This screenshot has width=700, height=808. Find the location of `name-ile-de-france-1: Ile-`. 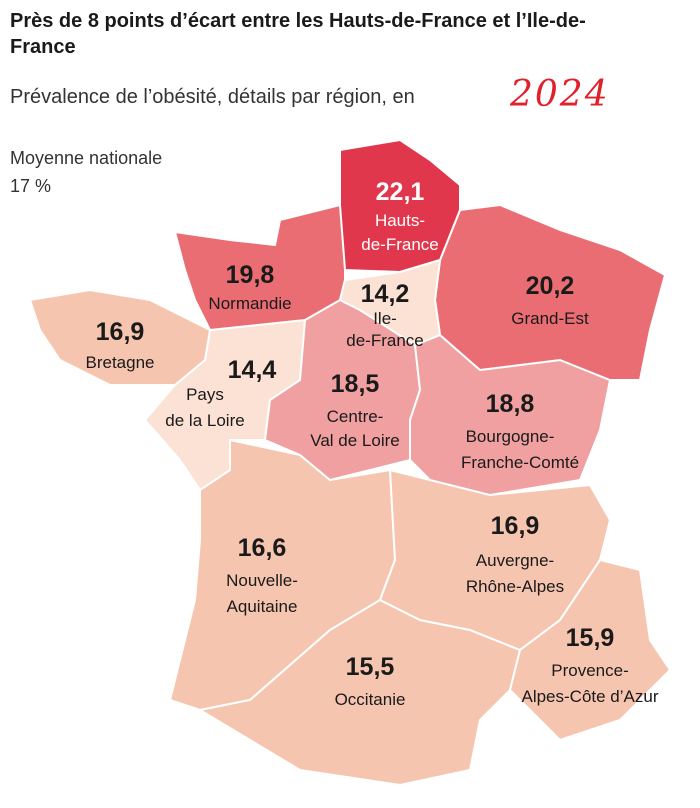

name-ile-de-france-1: Ile- is located at coordinates (385, 318).